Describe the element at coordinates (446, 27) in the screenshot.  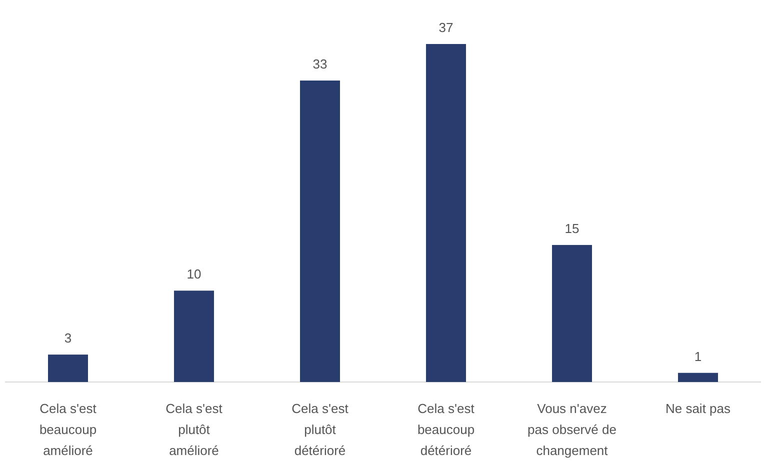
I see `data-label: 37` at that location.